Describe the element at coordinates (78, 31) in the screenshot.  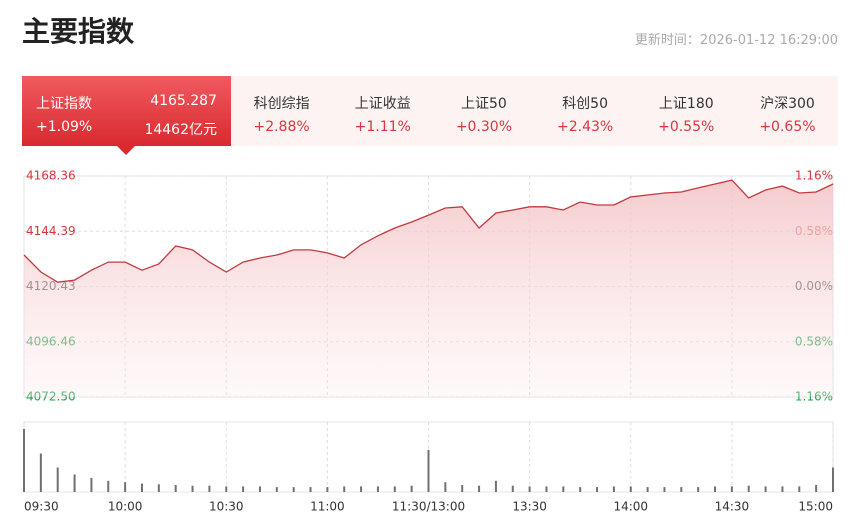
I see `page-title: 主要指数` at that location.